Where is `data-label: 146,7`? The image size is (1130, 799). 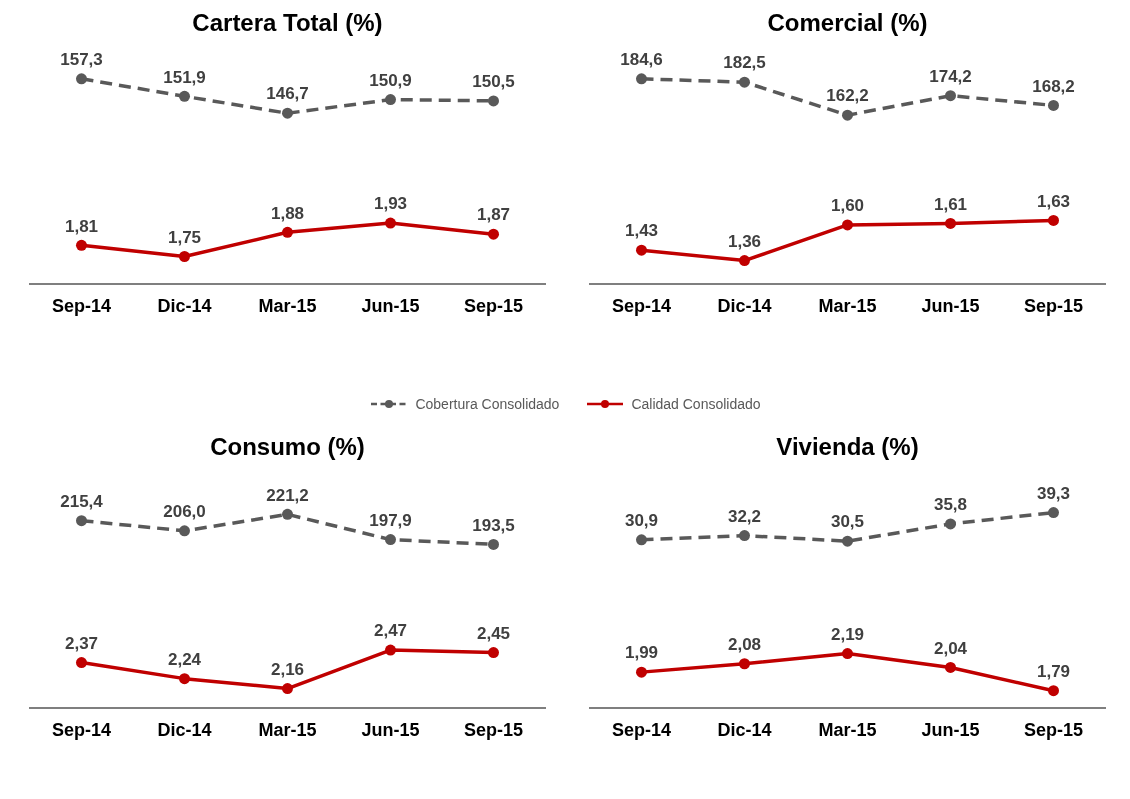
data-label: 146,7 is located at coordinates (287, 94).